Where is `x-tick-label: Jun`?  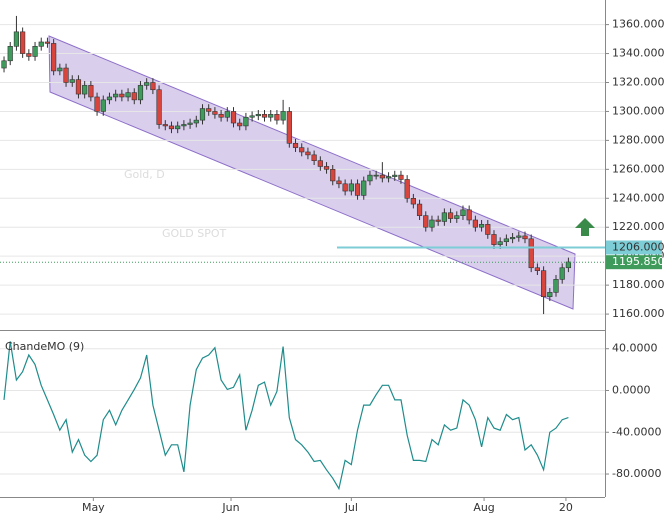
x-tick-label: Jun is located at coordinates (230, 507).